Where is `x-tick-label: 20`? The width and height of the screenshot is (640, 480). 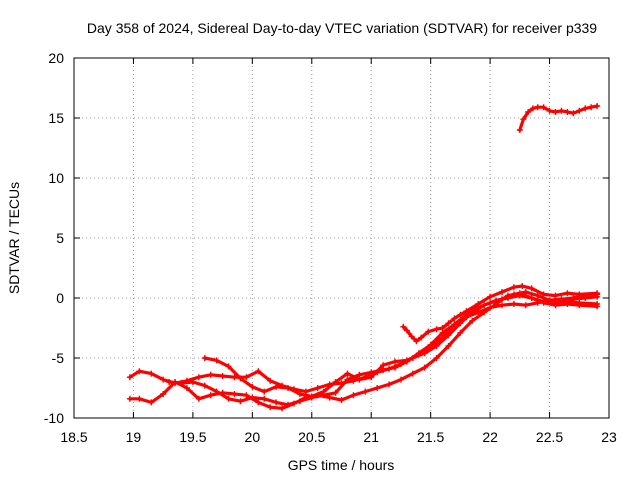
x-tick-label: 20 is located at coordinates (253, 437).